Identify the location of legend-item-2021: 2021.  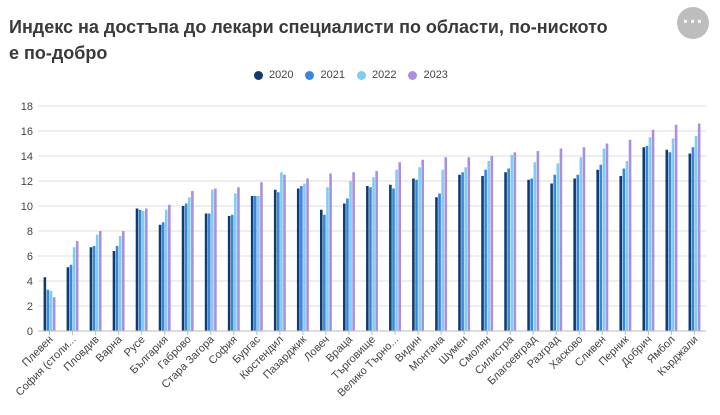
(325, 75).